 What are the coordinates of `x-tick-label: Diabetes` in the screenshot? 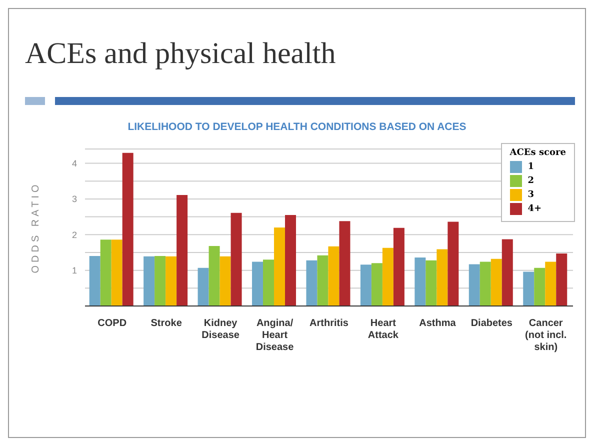 It's located at (491, 323).